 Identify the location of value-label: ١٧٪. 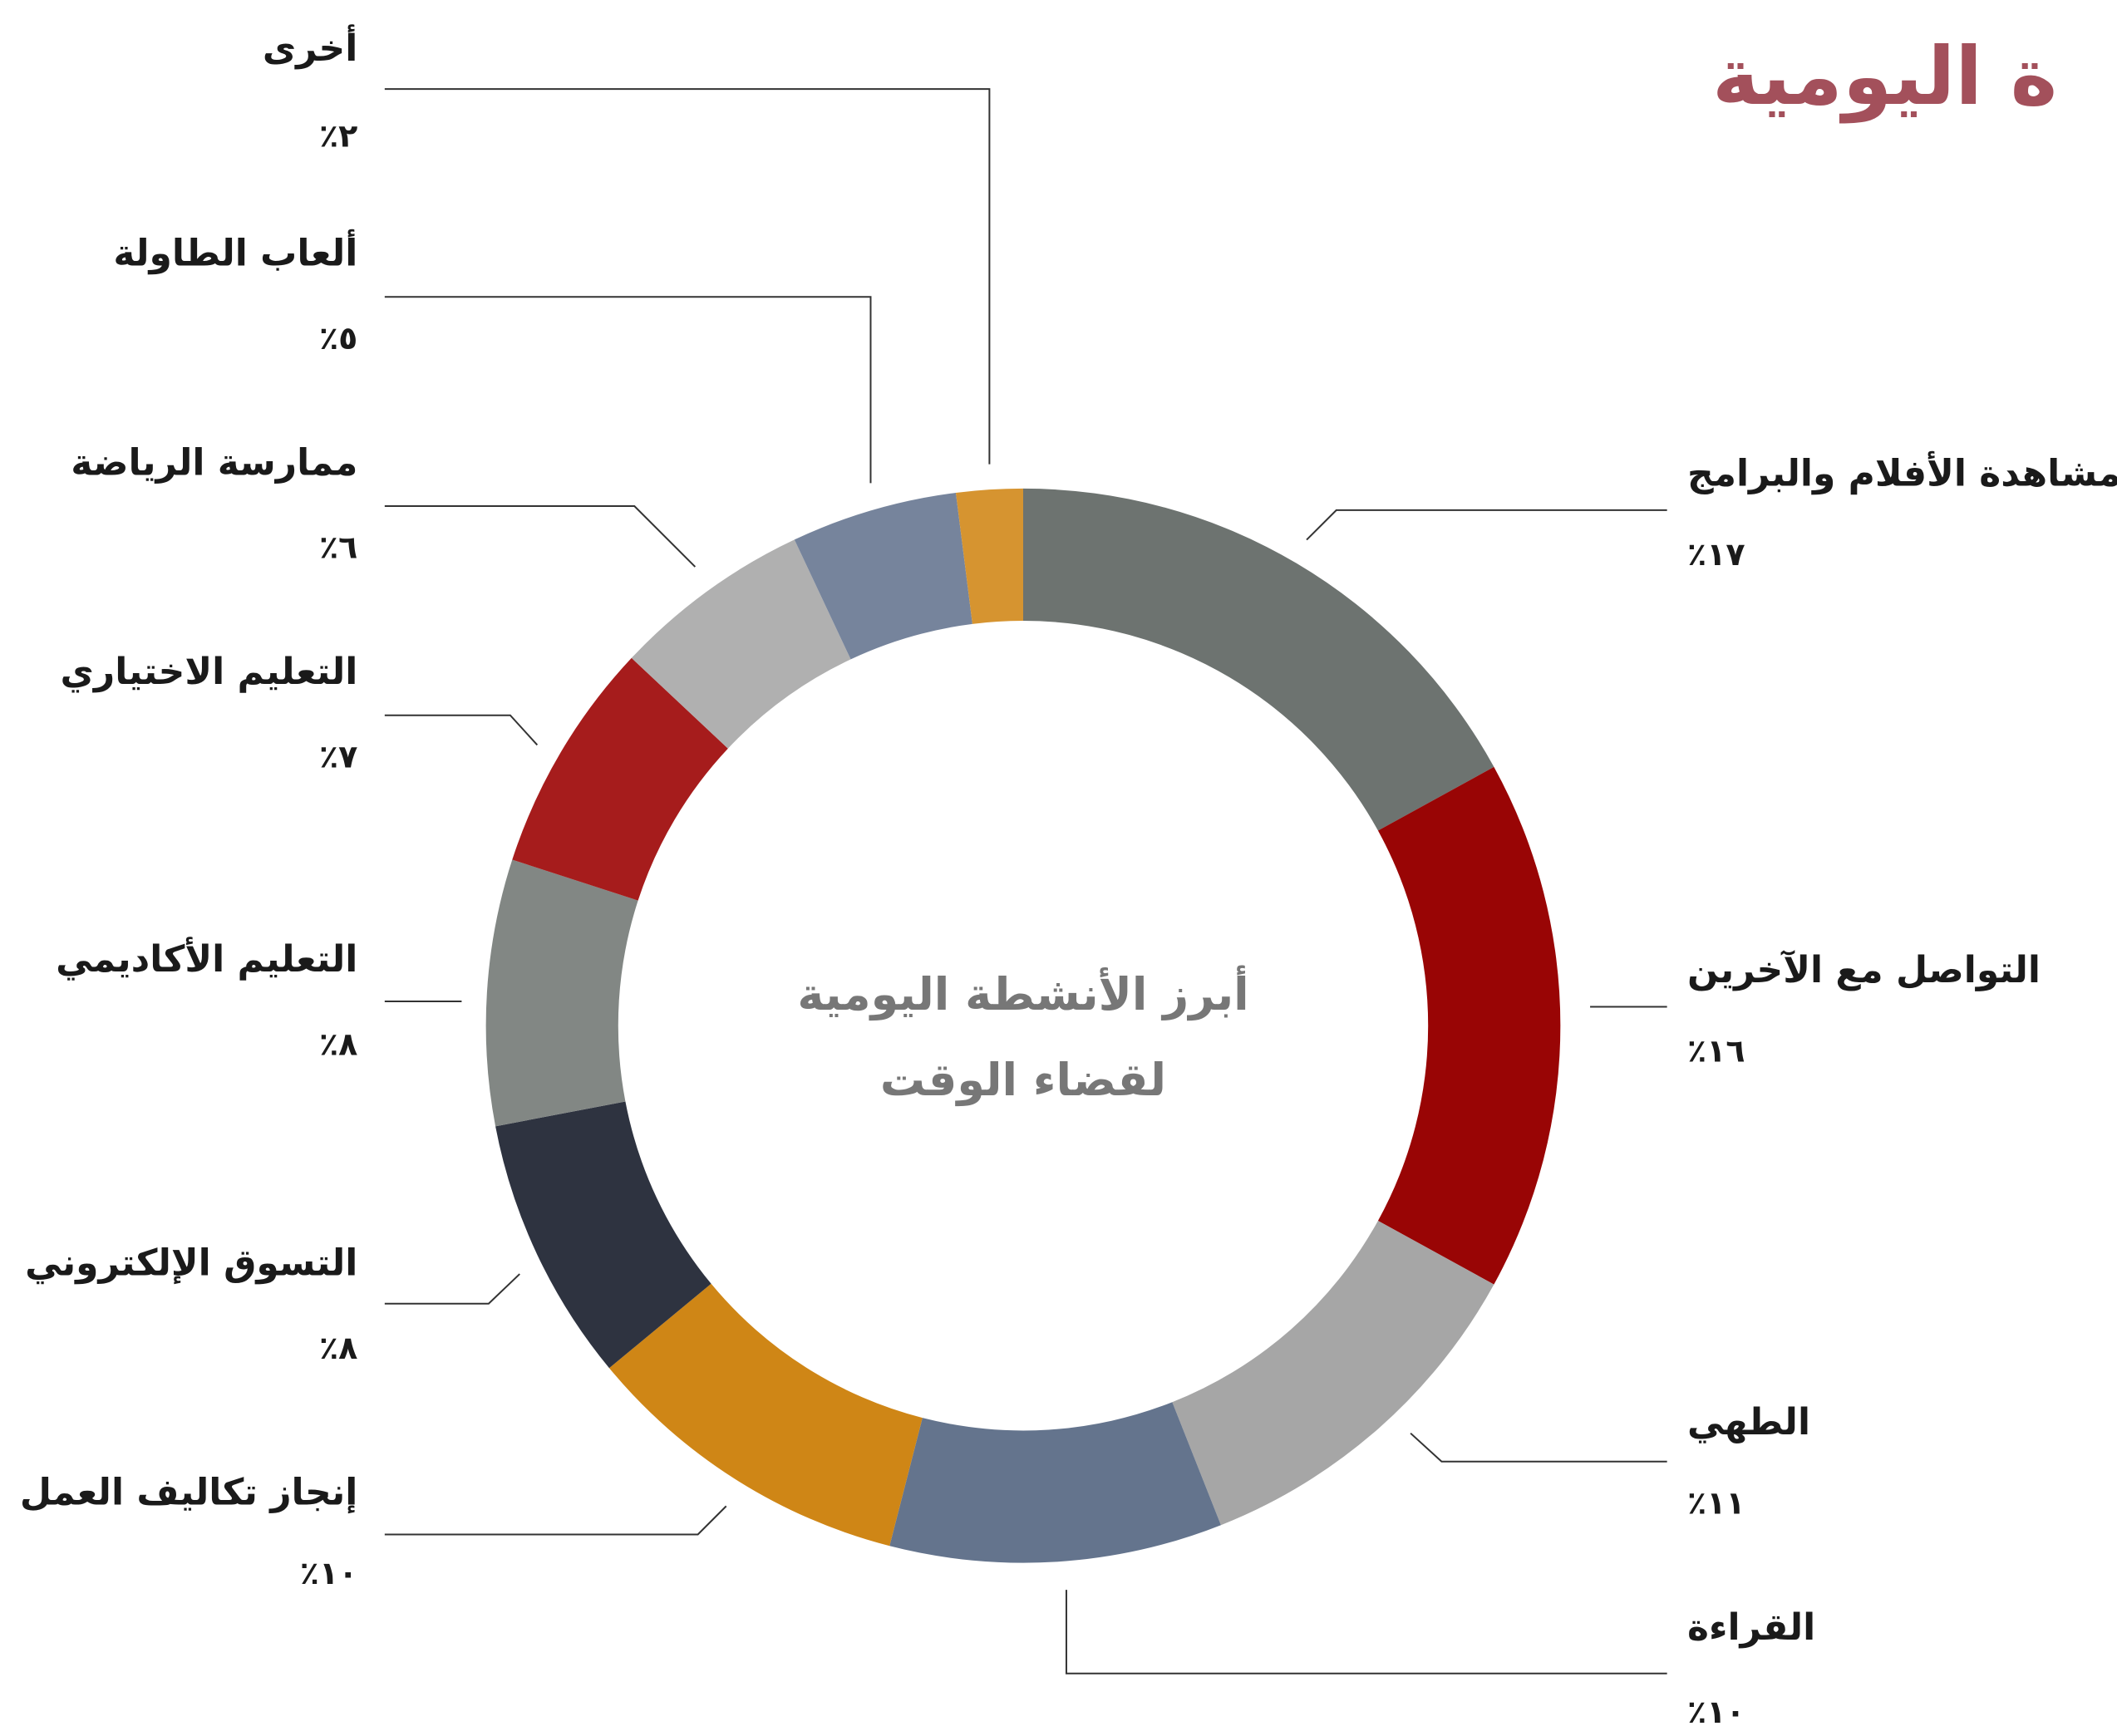
(1716, 554).